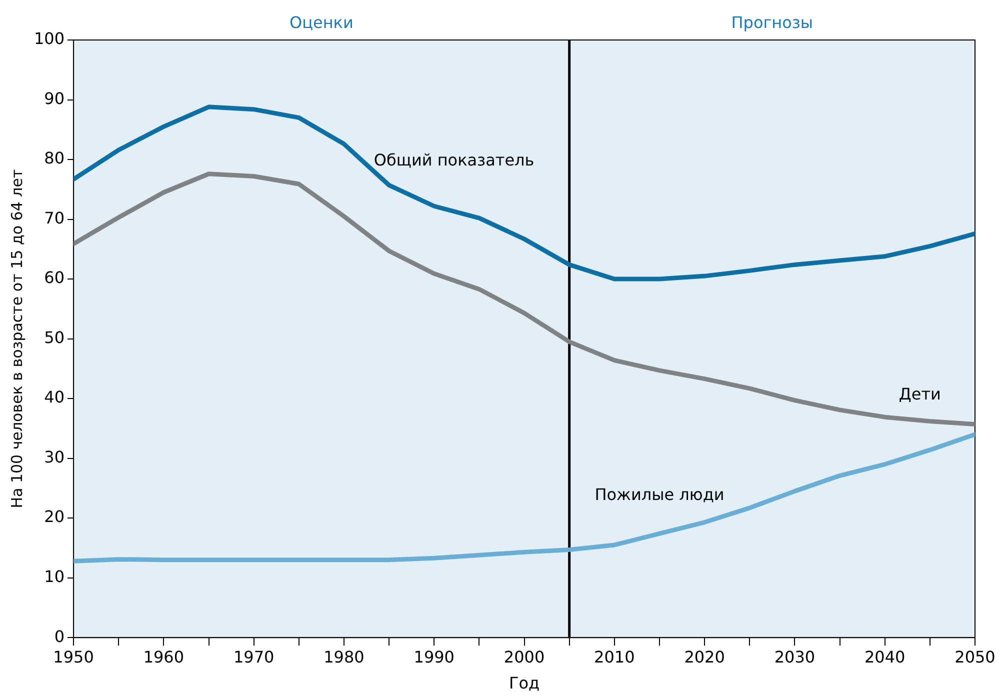 The height and width of the screenshot is (698, 1000). What do you see at coordinates (49, 38) in the screenshot?
I see `y-tick-label: 100` at bounding box center [49, 38].